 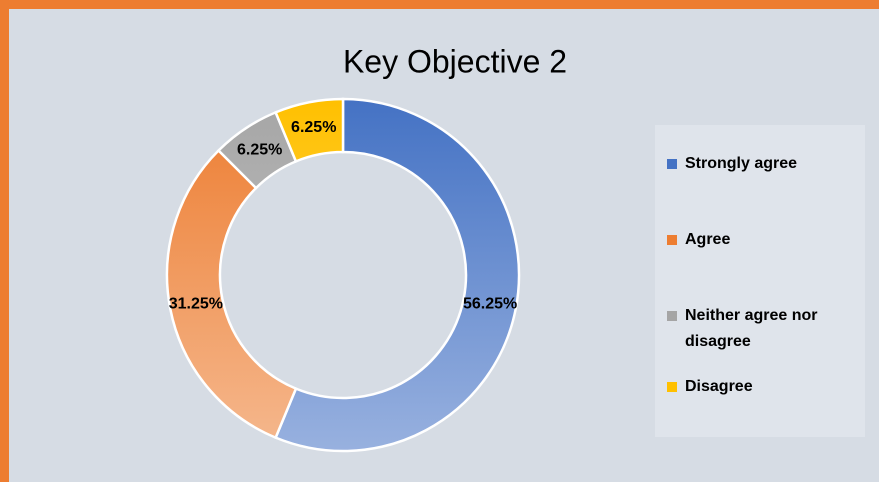 What do you see at coordinates (707, 239) in the screenshot?
I see `legend-label: Agree` at bounding box center [707, 239].